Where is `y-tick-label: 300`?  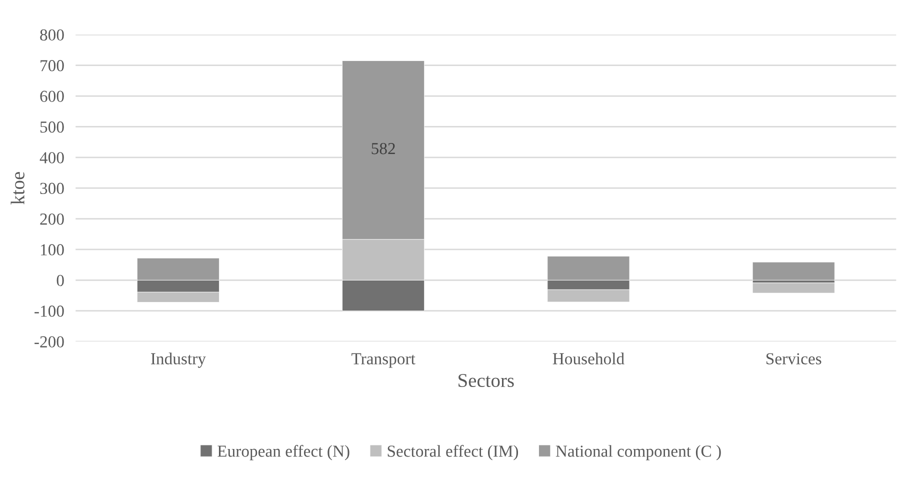 y-tick-label: 300 is located at coordinates (52, 188).